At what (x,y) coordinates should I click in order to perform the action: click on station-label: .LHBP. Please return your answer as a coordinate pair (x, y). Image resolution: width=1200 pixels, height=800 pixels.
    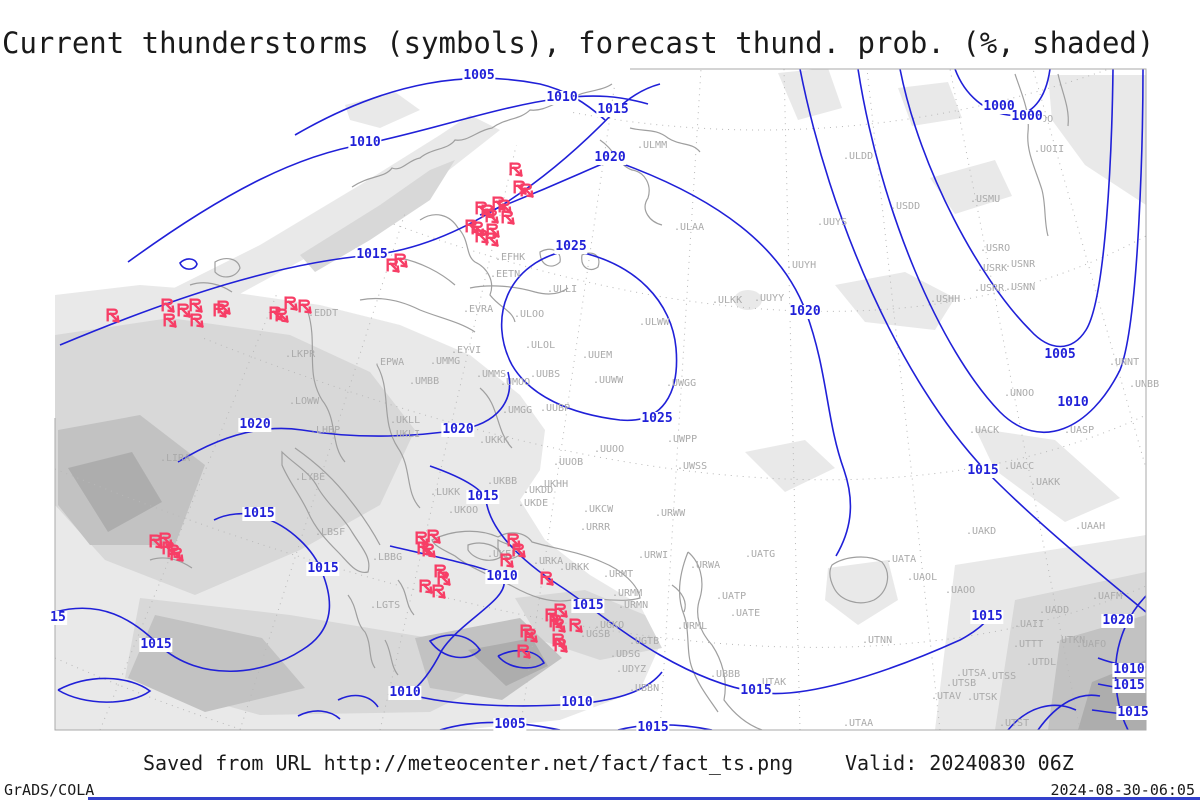
    Looking at the image, I should click on (325, 430).